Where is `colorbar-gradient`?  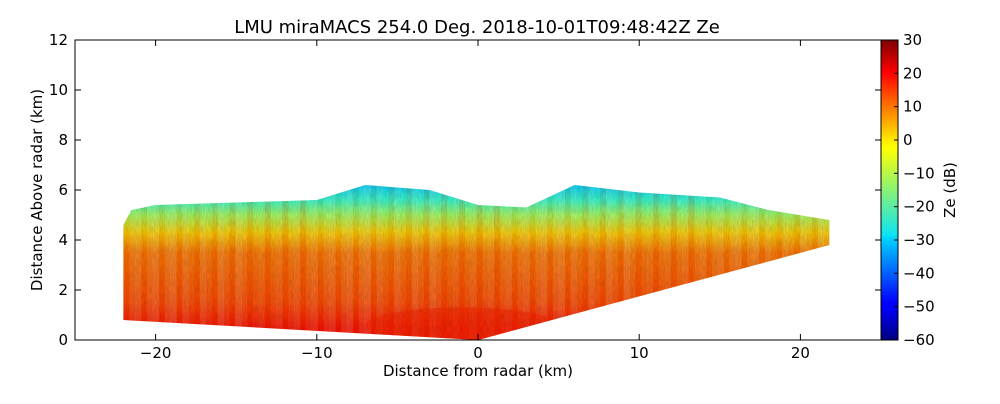
colorbar-gradient is located at coordinates (889, 190).